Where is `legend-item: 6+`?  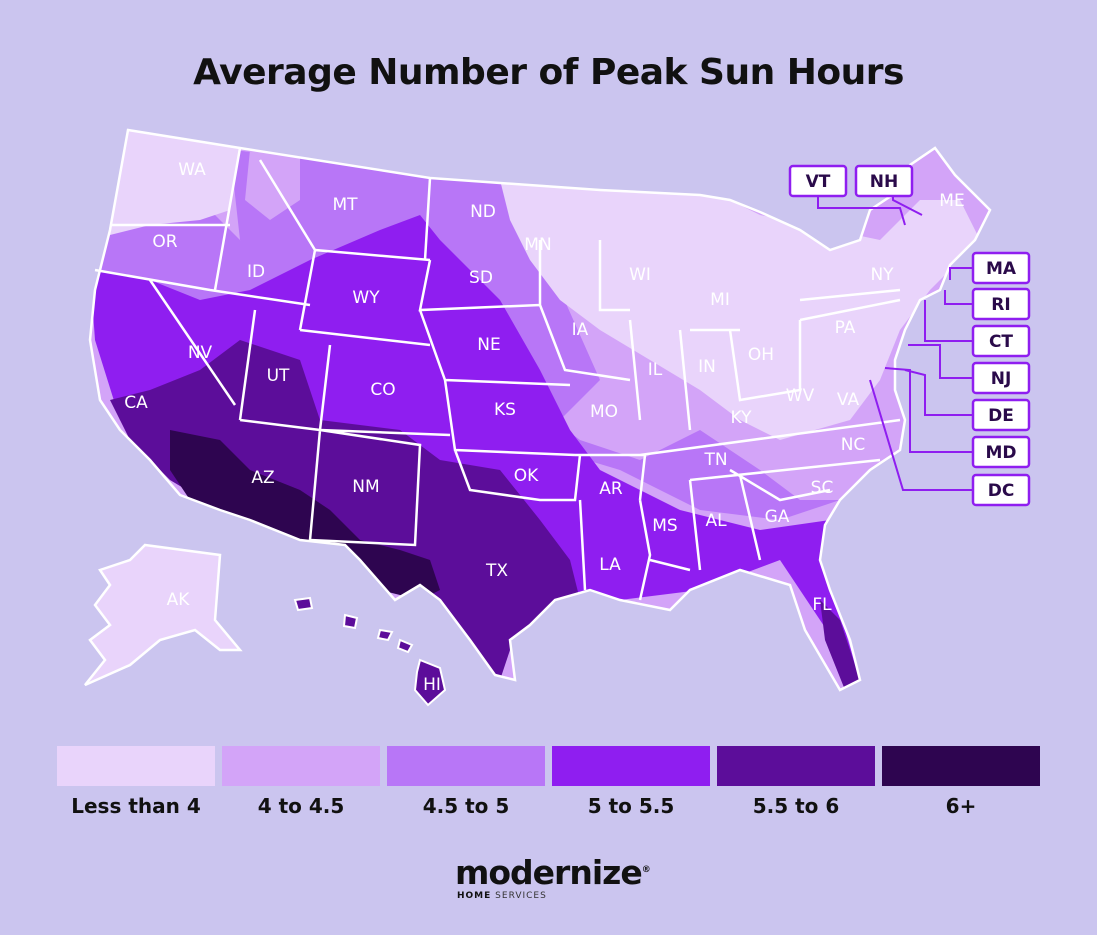 legend-item: 6+ is located at coordinates (961, 782).